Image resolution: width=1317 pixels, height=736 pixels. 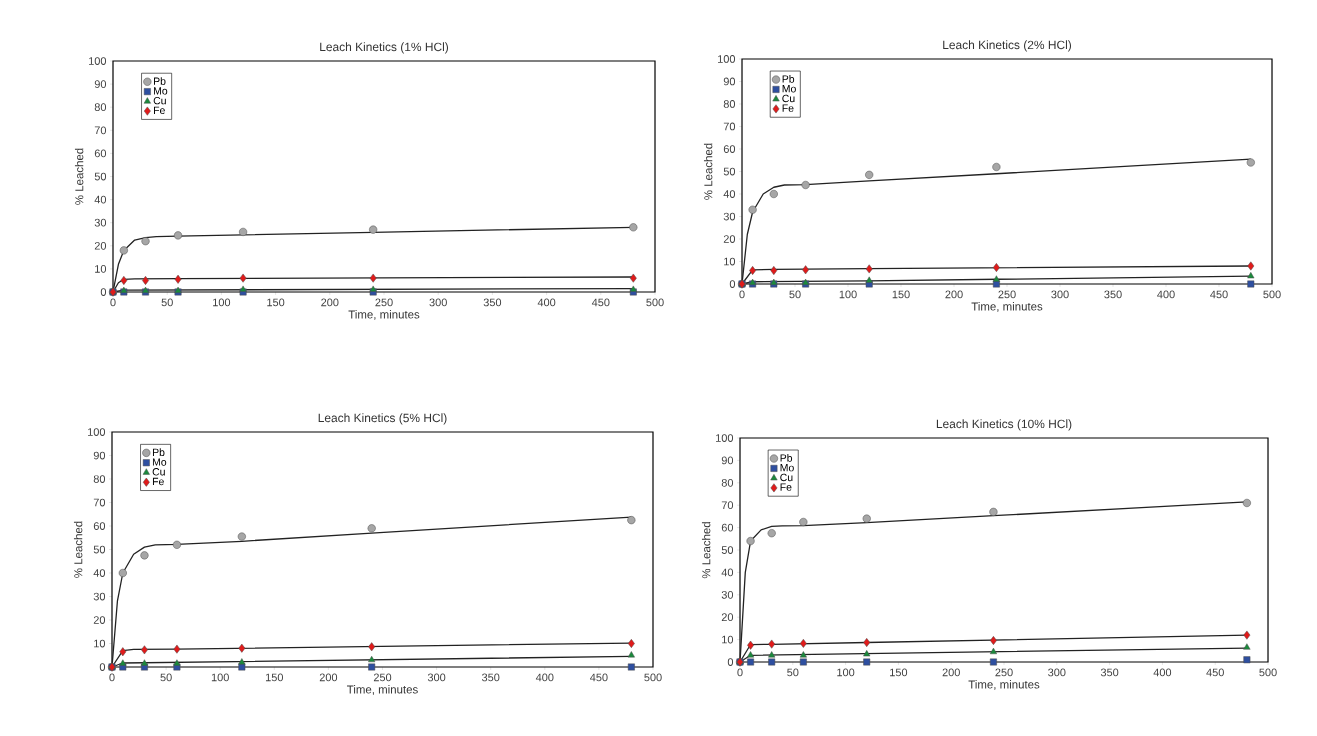 I want to click on chart-title: Leach Kinetics (5% HCl), so click(x=382, y=419).